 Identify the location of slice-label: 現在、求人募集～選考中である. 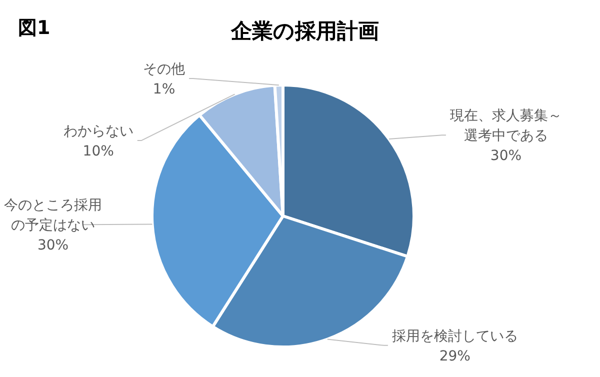
(506, 126).